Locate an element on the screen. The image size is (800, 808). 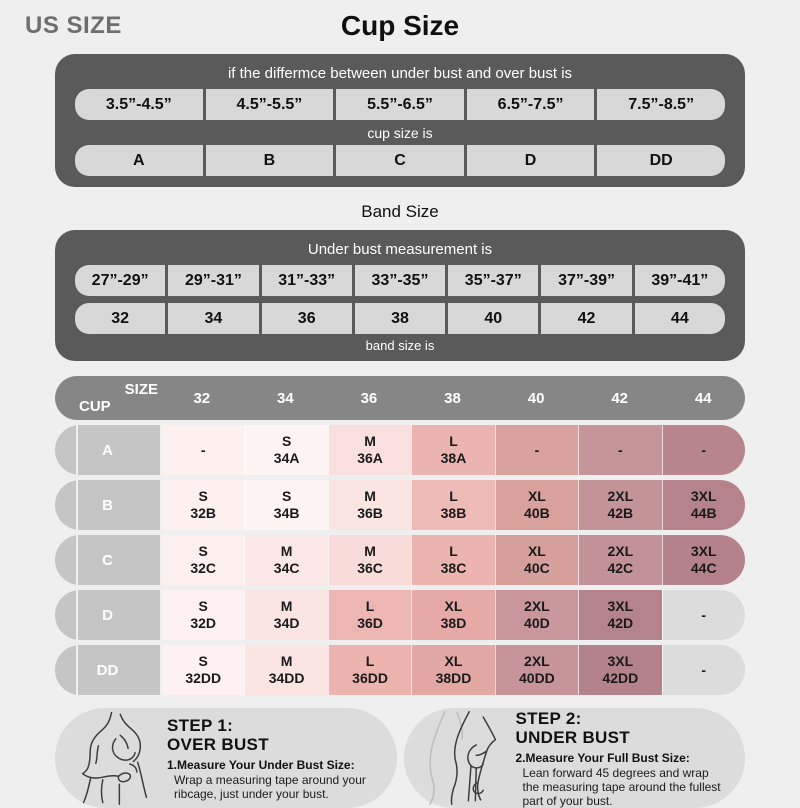
matrix-row: A - S 34A M 36A L 38A - - - is located at coordinates (400, 450).